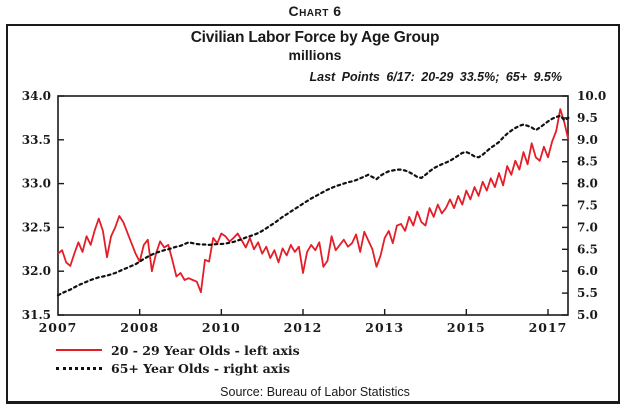 The width and height of the screenshot is (630, 411). I want to click on left-axis-label: 31.5, so click(36, 315).